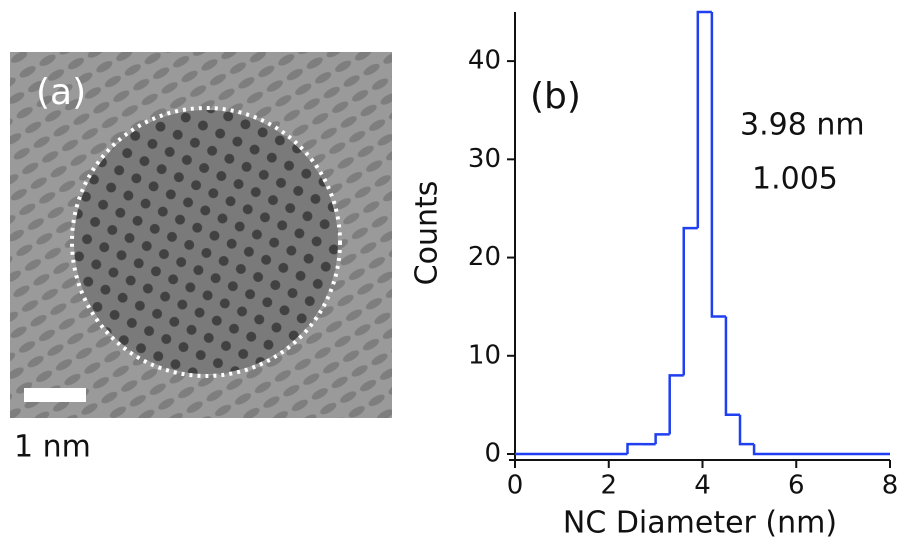  What do you see at coordinates (52, 447) in the screenshot?
I see `scale-bar-label: 1 nm` at bounding box center [52, 447].